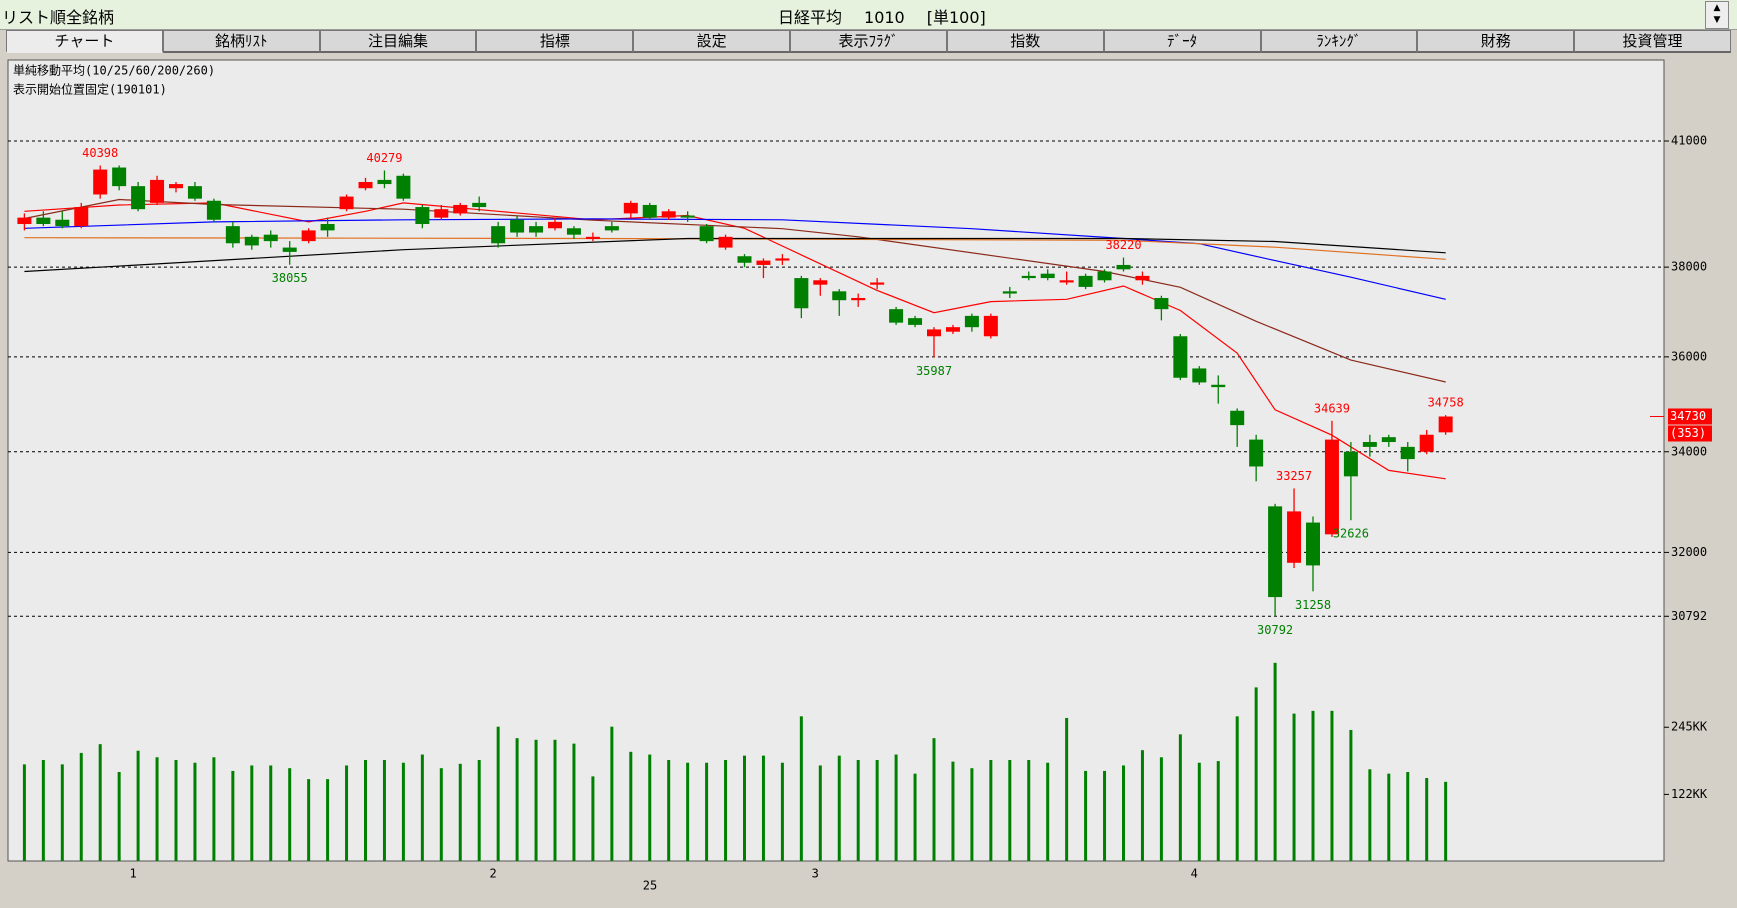 The height and width of the screenshot is (908, 1737). I want to click on price-annotation: 32626, so click(1351, 534).